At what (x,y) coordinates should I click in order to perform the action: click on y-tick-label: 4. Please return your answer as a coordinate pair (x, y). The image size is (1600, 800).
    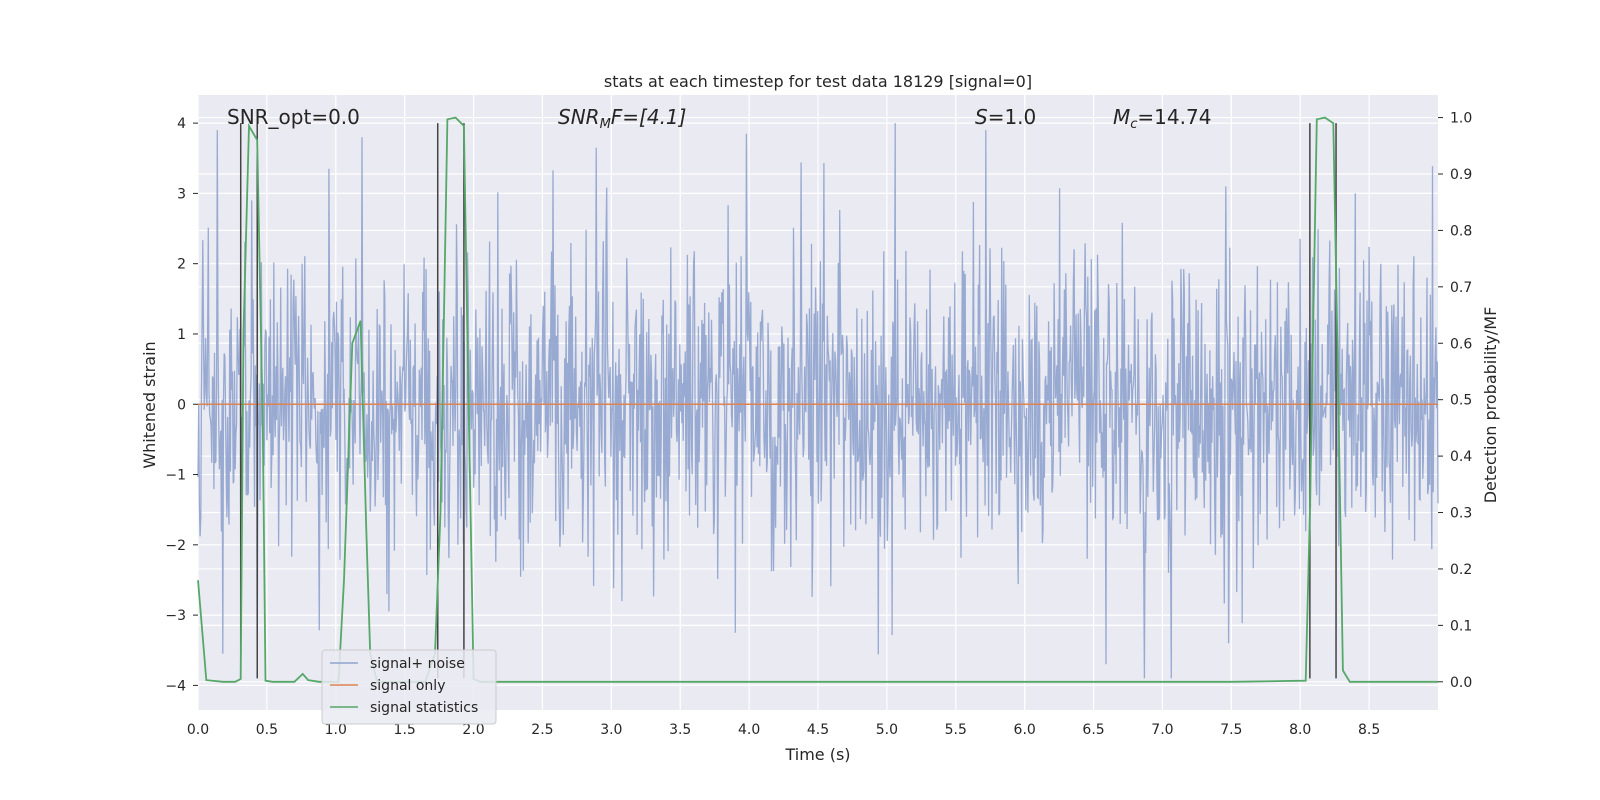
    Looking at the image, I should click on (181, 124).